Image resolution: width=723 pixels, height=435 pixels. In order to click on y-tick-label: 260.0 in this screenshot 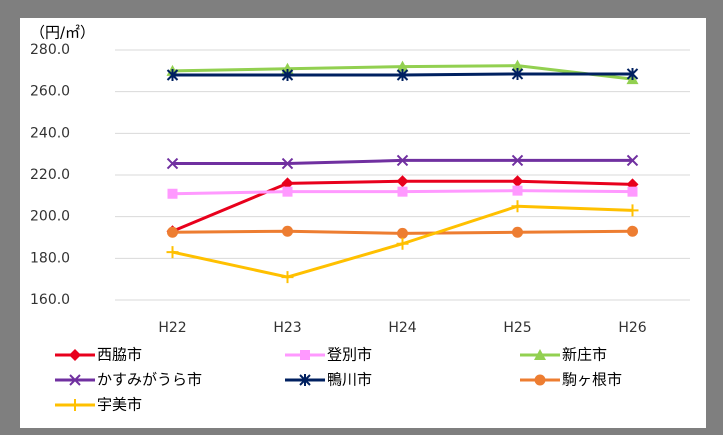, I will do `click(50, 92)`.